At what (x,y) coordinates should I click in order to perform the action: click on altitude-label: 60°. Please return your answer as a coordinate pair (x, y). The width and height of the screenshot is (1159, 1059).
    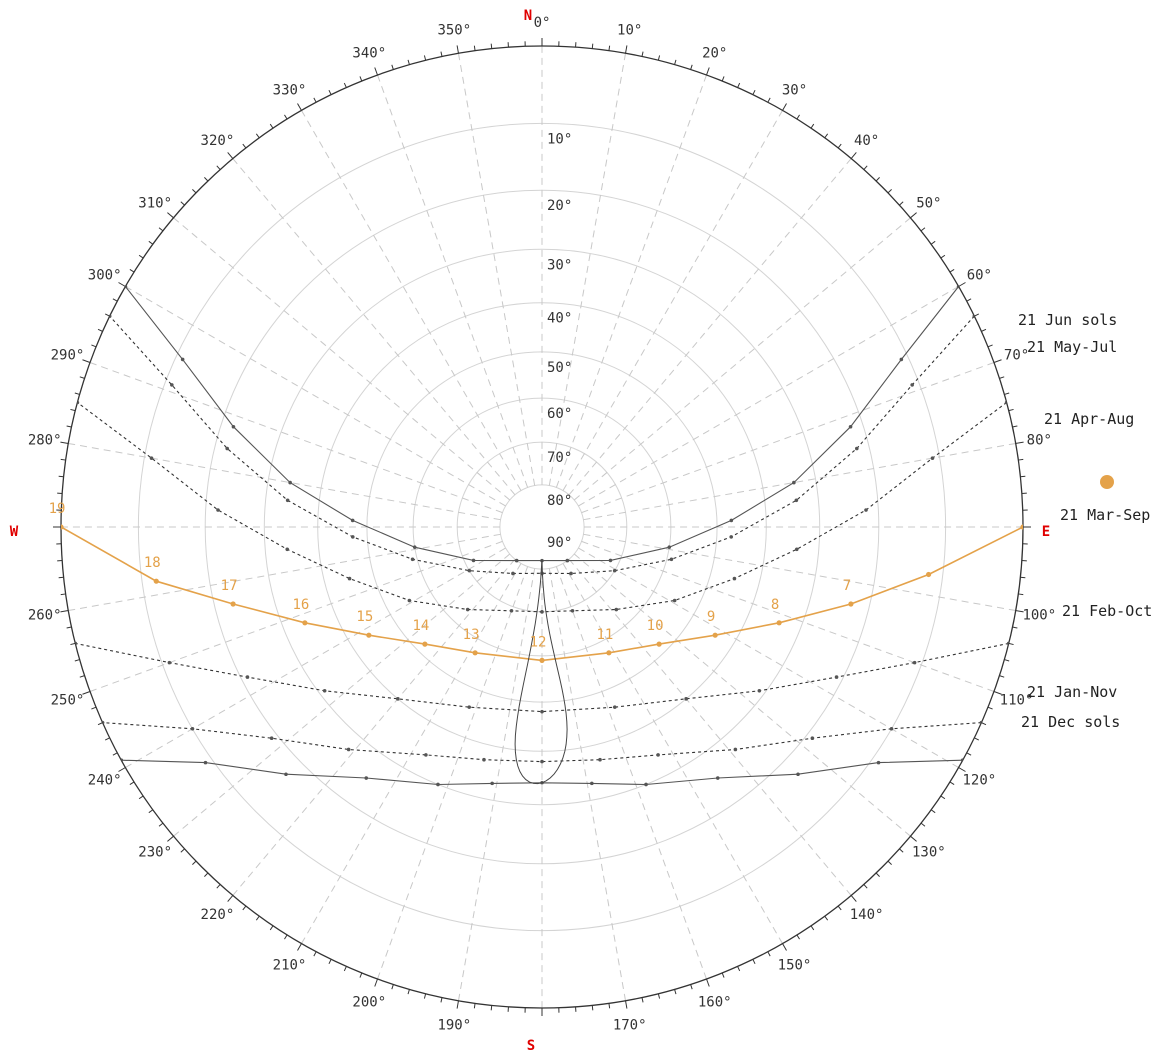
    Looking at the image, I should click on (559, 414).